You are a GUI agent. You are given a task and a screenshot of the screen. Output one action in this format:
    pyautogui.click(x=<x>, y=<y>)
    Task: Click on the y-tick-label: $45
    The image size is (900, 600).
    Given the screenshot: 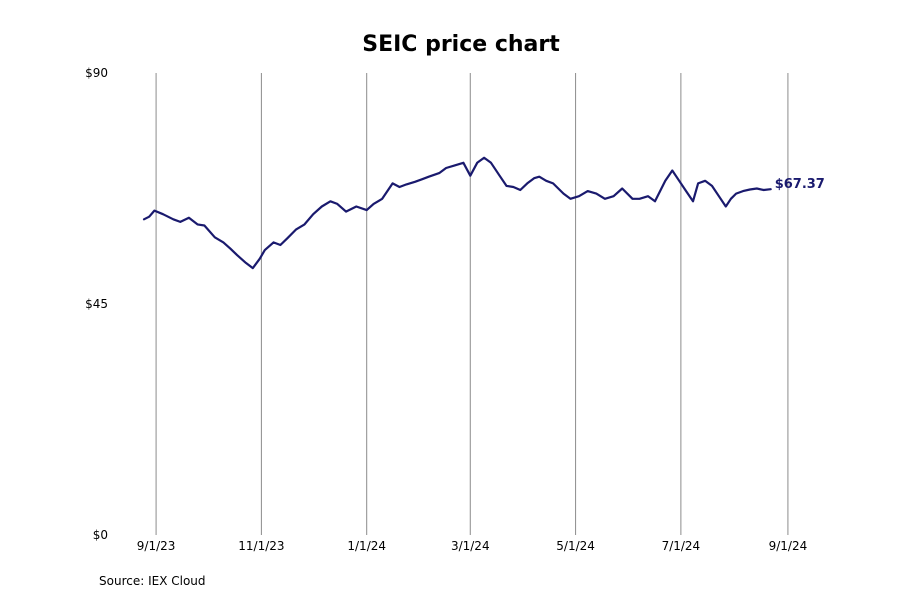 What is the action you would take?
    pyautogui.click(x=96, y=304)
    